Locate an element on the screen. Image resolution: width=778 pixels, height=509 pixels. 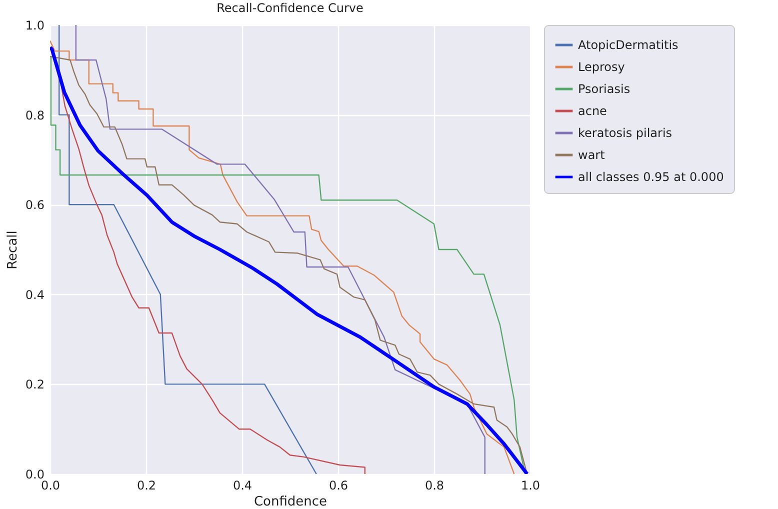
x-tick-label: 0.0 is located at coordinates (50, 485).